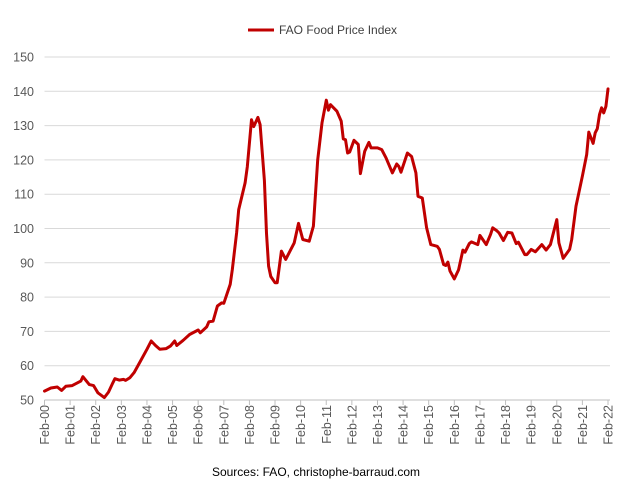  I want to click on x-tick-label: Feb-19, so click(532, 425).